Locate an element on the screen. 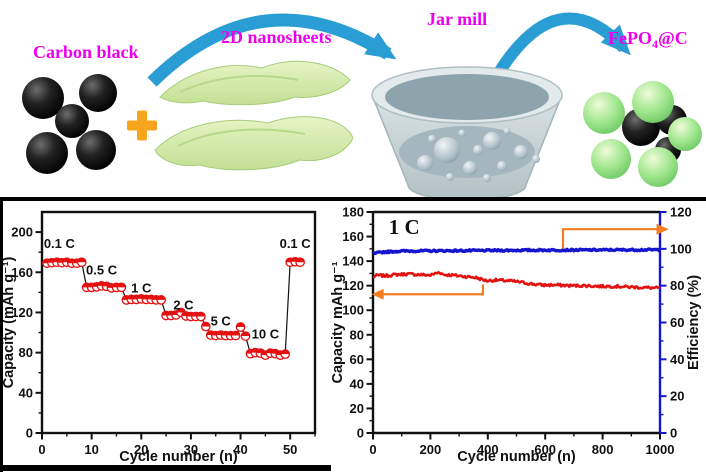  cycling-left-tick-label: 20 is located at coordinates (357, 408).